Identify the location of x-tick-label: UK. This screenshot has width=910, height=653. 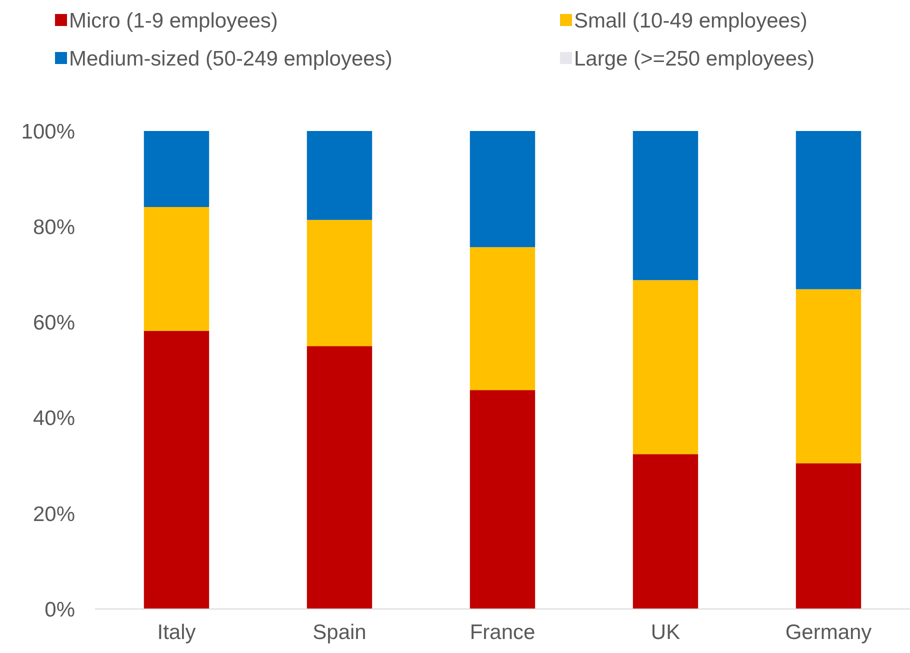
(665, 632).